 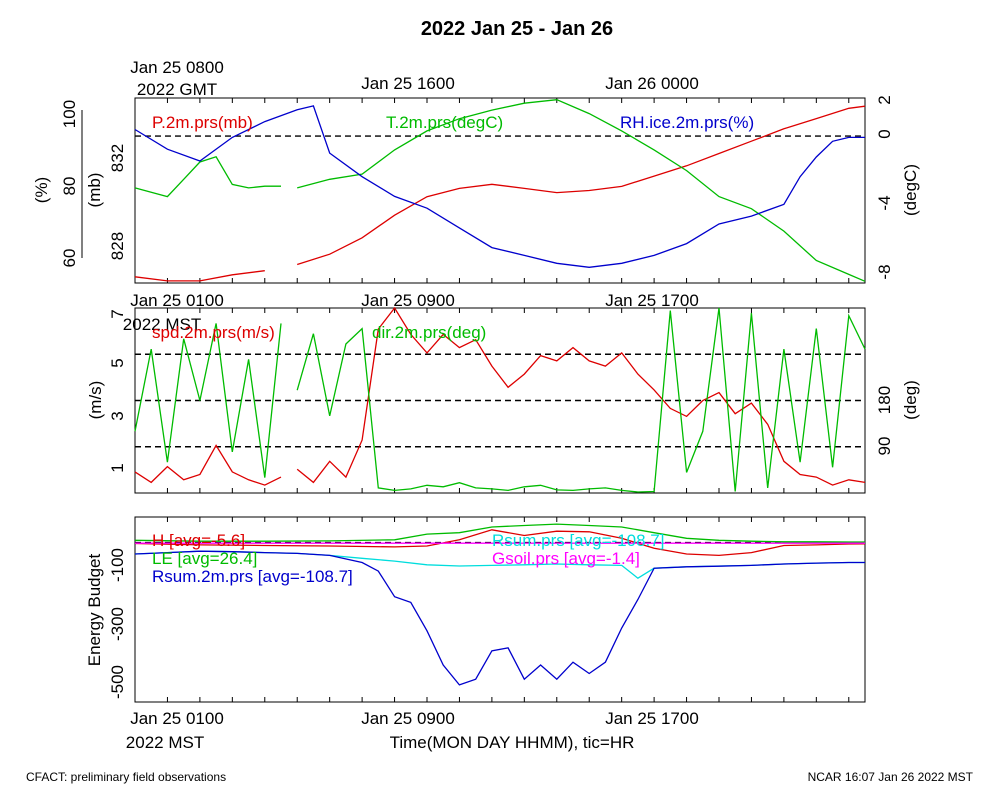 I want to click on middle-axis-tick-label: Jan 25 1700, so click(x=652, y=300).